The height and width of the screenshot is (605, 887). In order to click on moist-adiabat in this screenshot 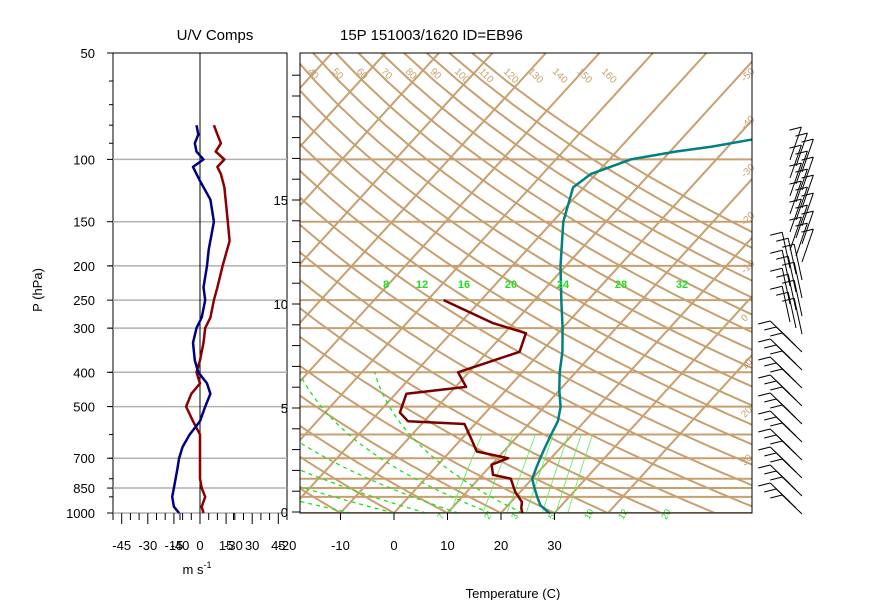, I will do `click(175, 442)`.